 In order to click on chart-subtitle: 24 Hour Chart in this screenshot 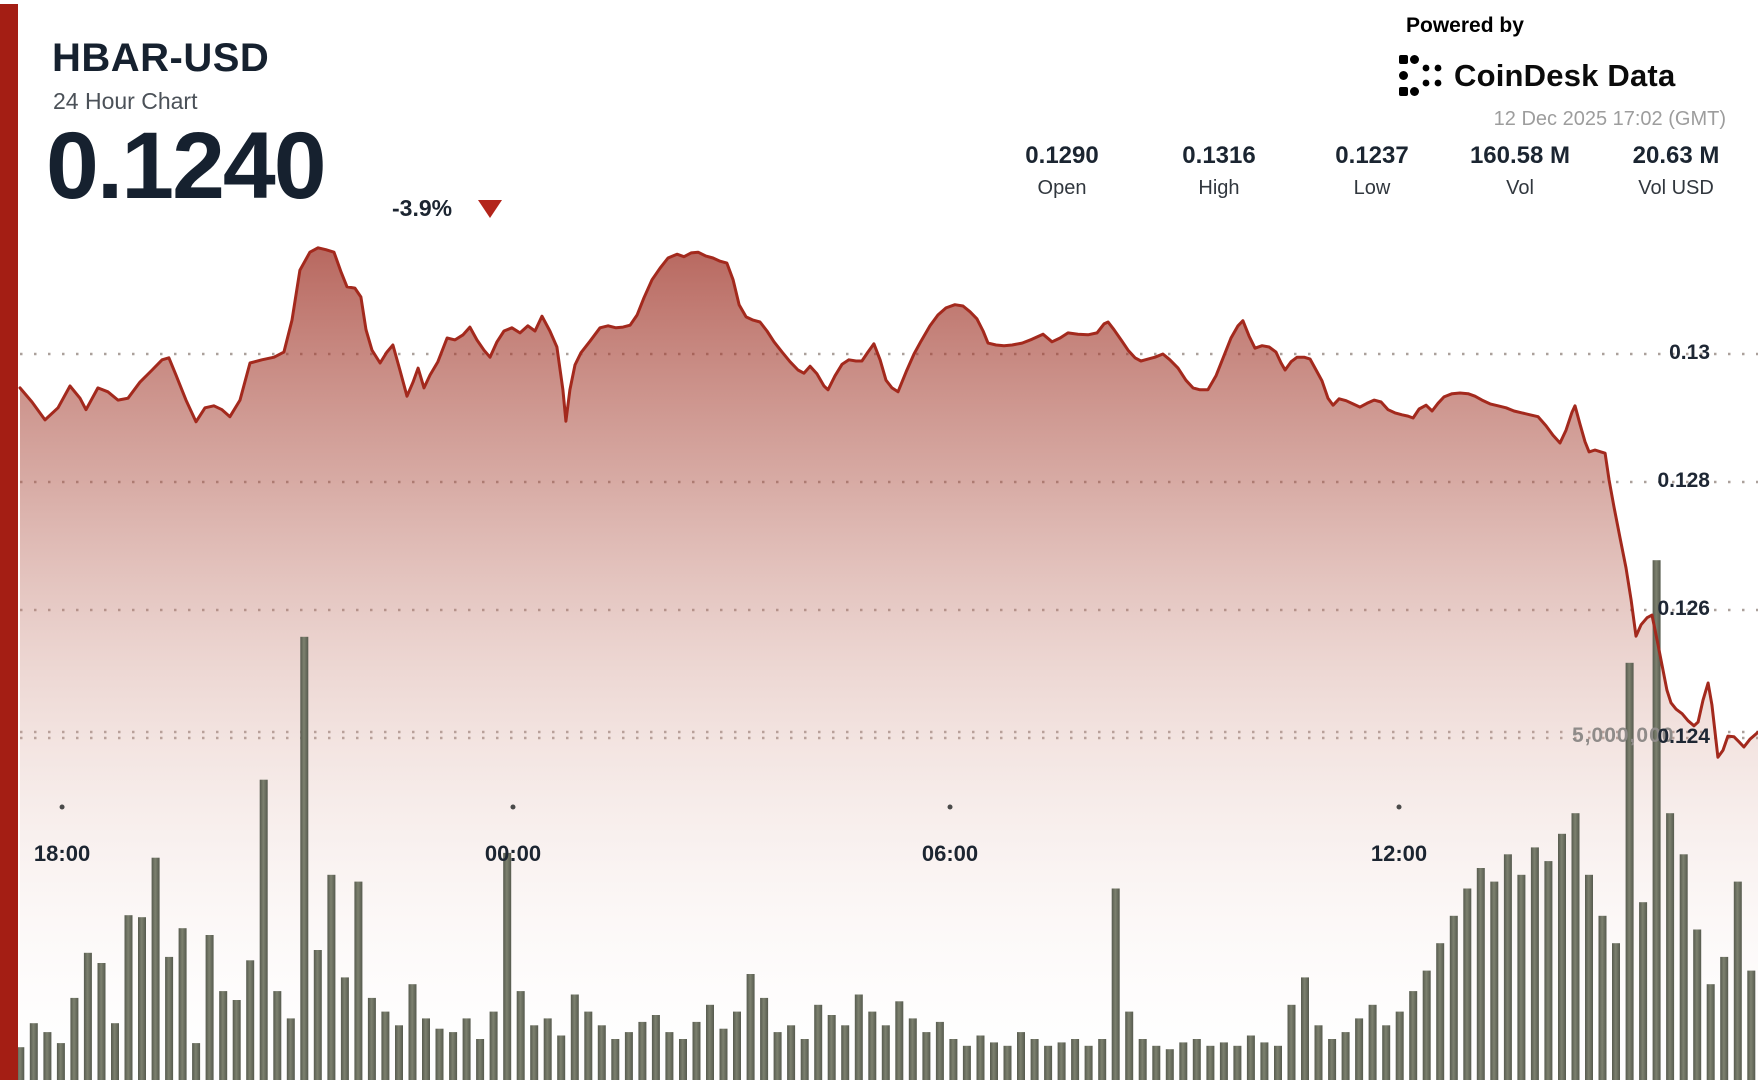, I will do `click(125, 101)`.